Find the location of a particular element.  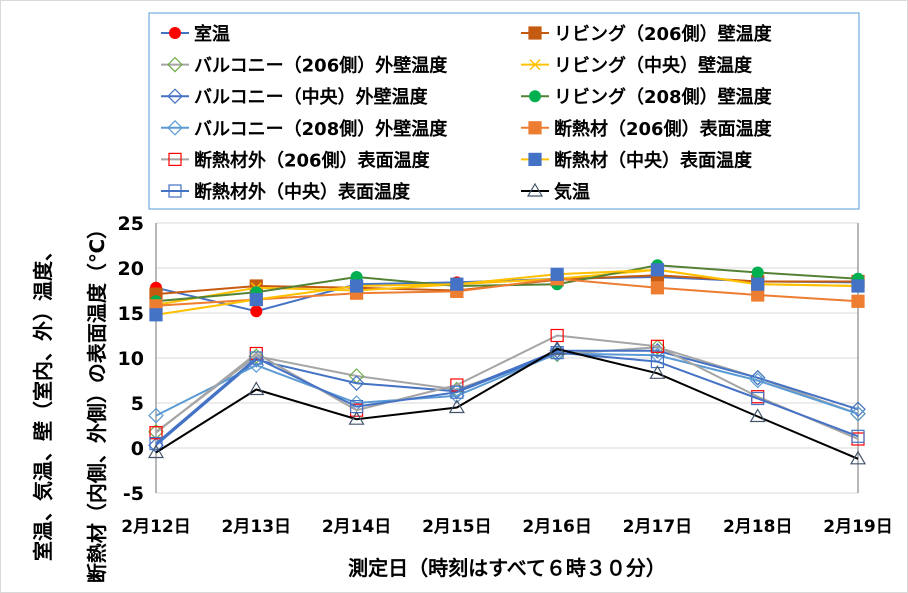

legend-item: 断熱材（中央）表面温度 is located at coordinates (637, 160).